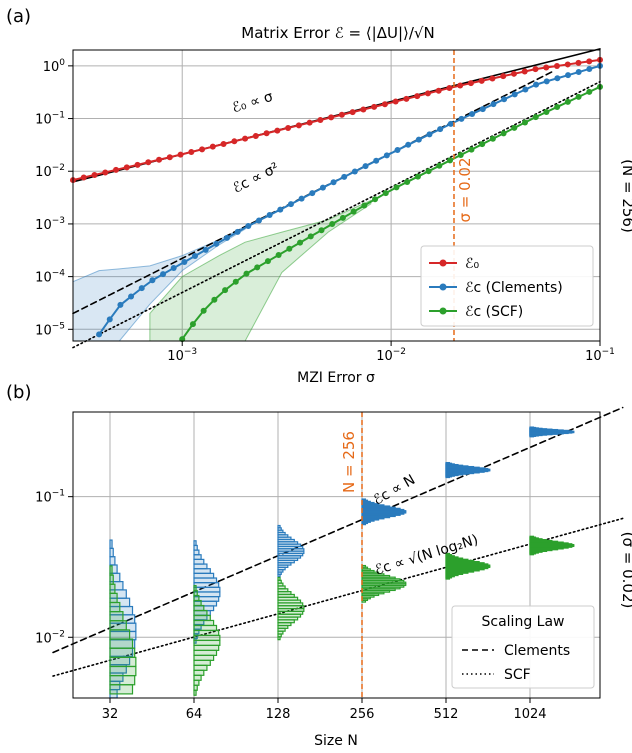 This screenshot has width=632, height=753. What do you see at coordinates (222, 270) in the screenshot?
I see `panel-a-bands` at bounding box center [222, 270].